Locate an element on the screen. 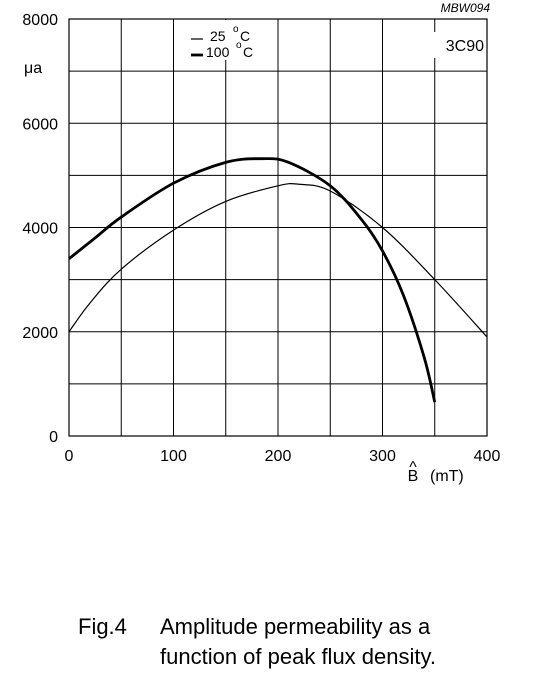 This screenshot has height=679, width=548. x-tick-label: 0 is located at coordinates (69, 456).